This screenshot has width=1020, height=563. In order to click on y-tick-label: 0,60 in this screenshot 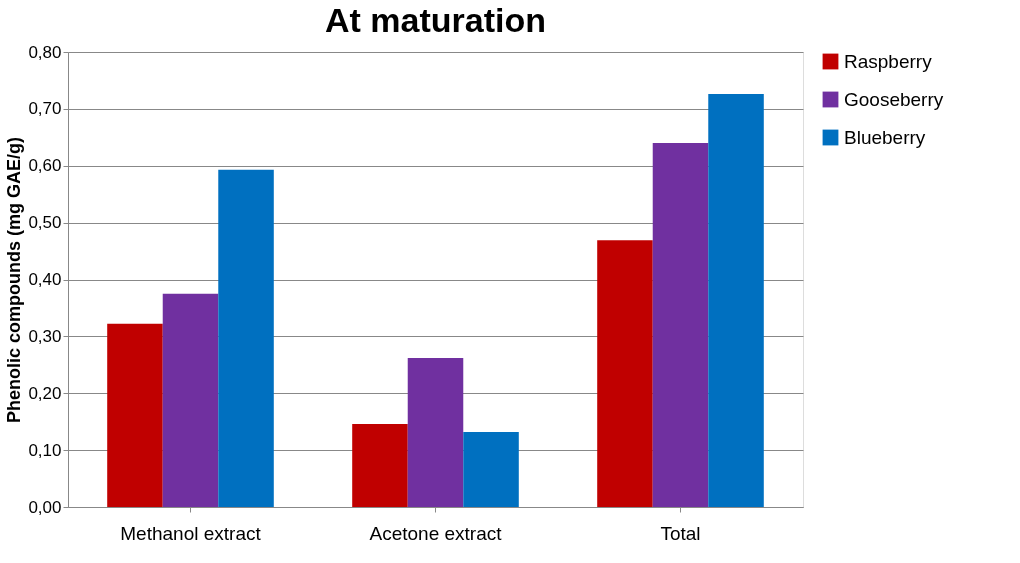, I will do `click(45, 166)`.